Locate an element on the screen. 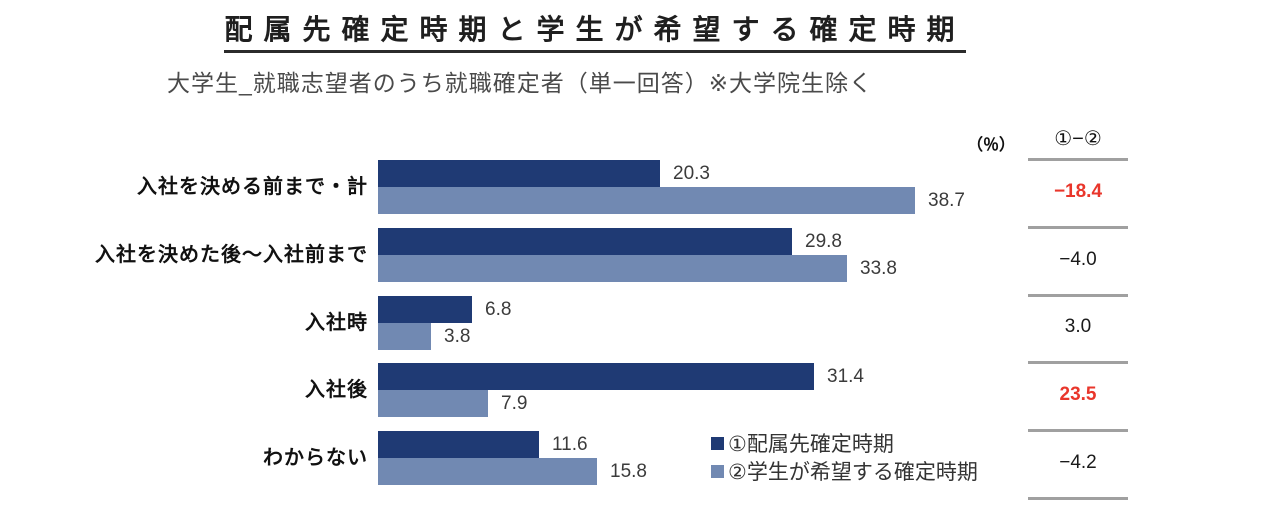 This screenshot has width=1264, height=522. legend-item-series2: ②学生が希望する確定時期 is located at coordinates (844, 471).